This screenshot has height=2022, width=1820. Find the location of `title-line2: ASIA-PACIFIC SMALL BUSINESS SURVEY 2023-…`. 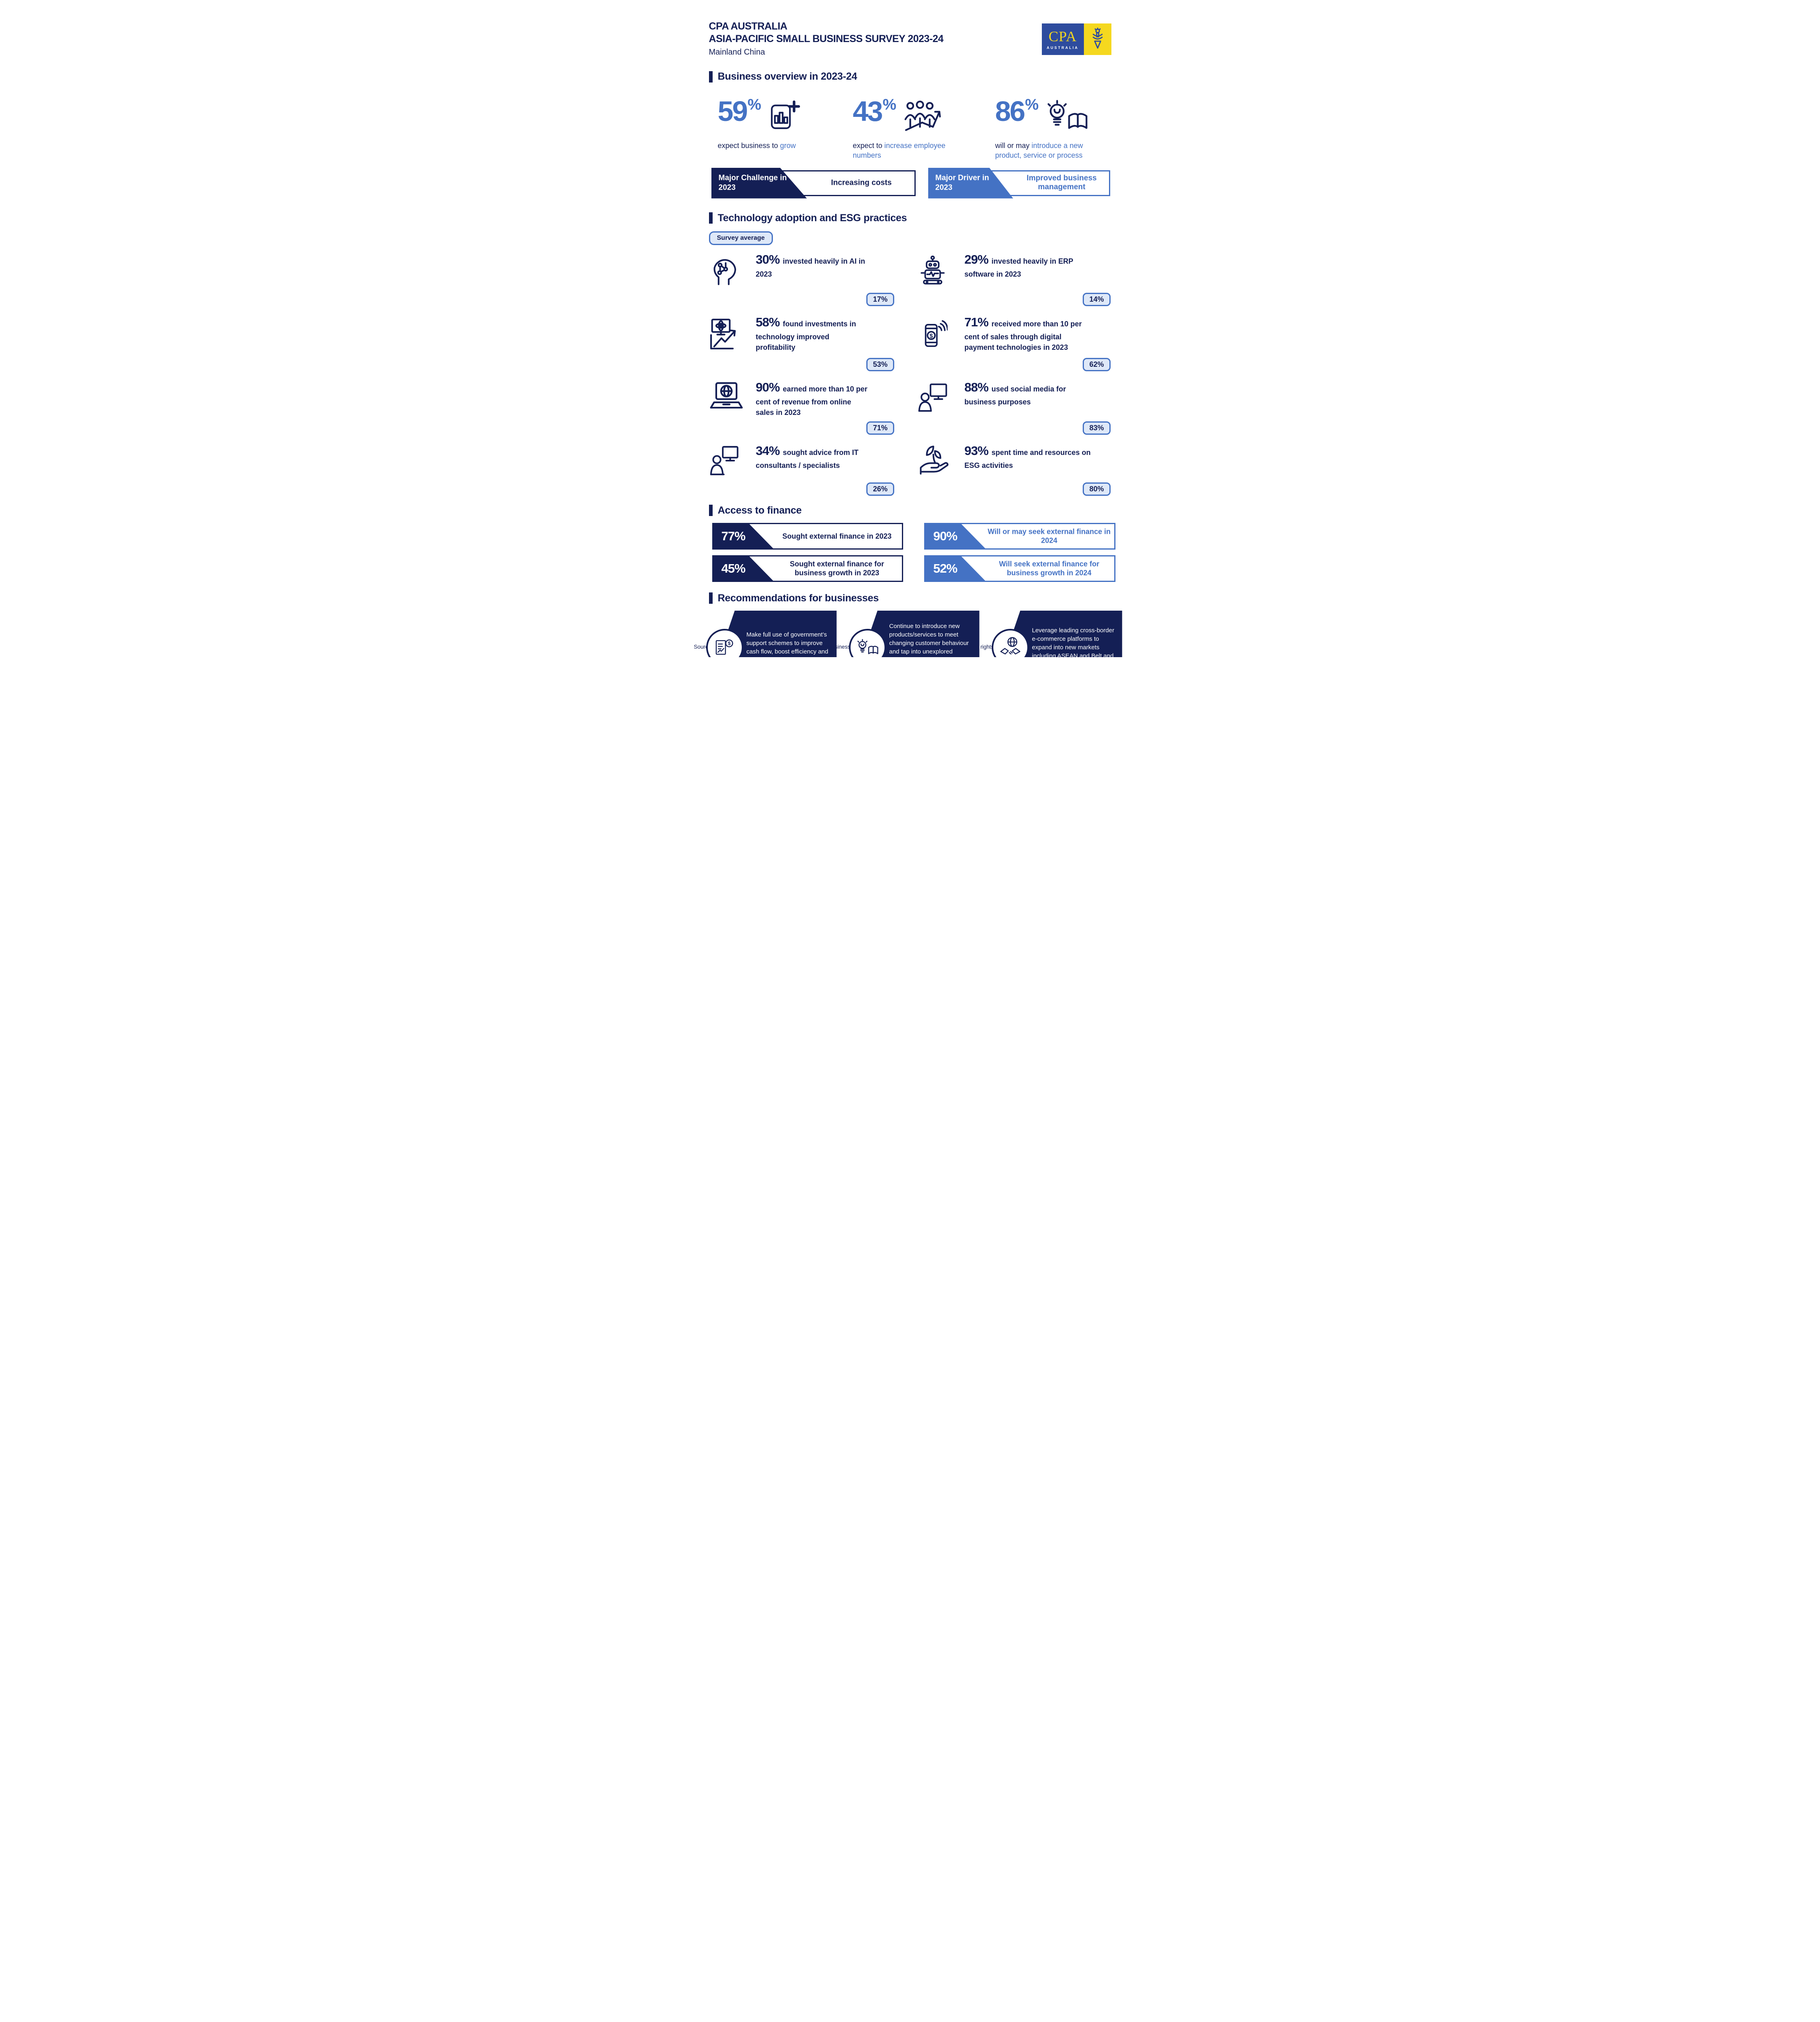

title-line2: ASIA-PACIFIC SMALL BUSINESS SURVEY 2023-… is located at coordinates (826, 38).